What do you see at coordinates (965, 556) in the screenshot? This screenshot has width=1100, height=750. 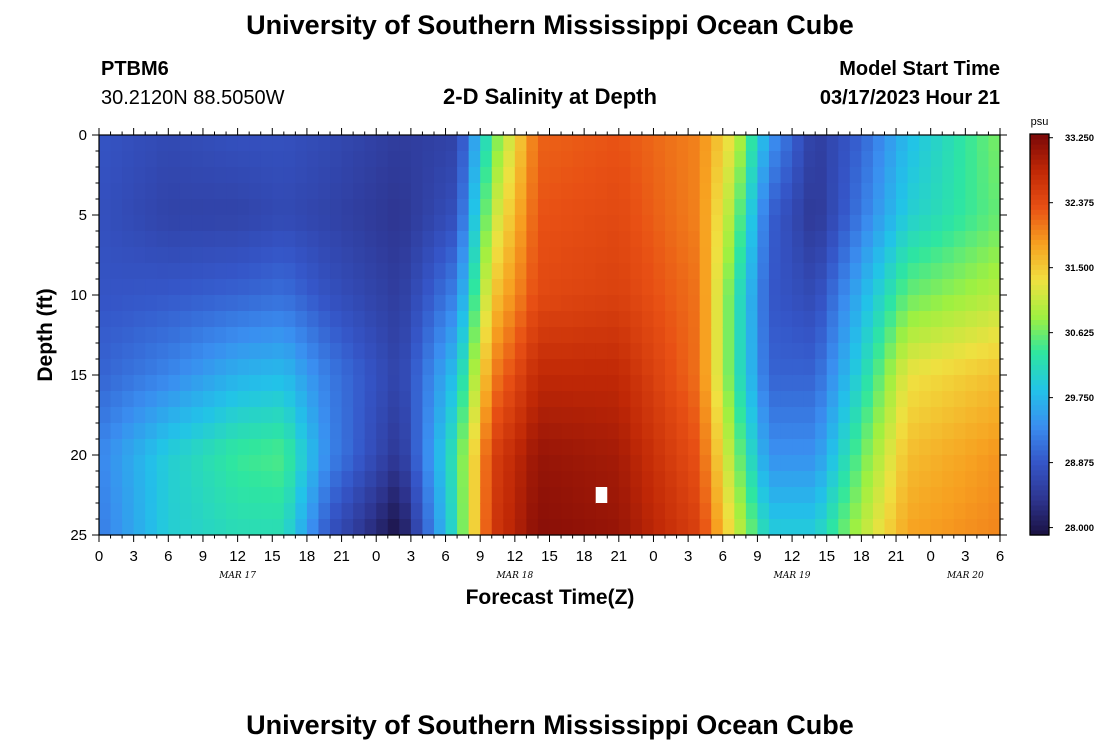 I see `x-tick-label: 3` at bounding box center [965, 556].